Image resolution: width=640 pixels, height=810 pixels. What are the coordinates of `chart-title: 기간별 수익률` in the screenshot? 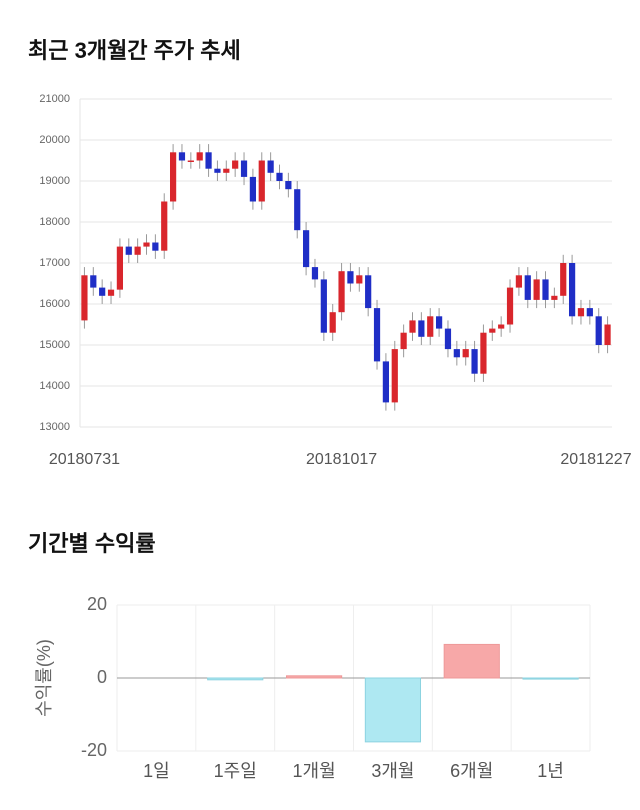 It's located at (92, 543).